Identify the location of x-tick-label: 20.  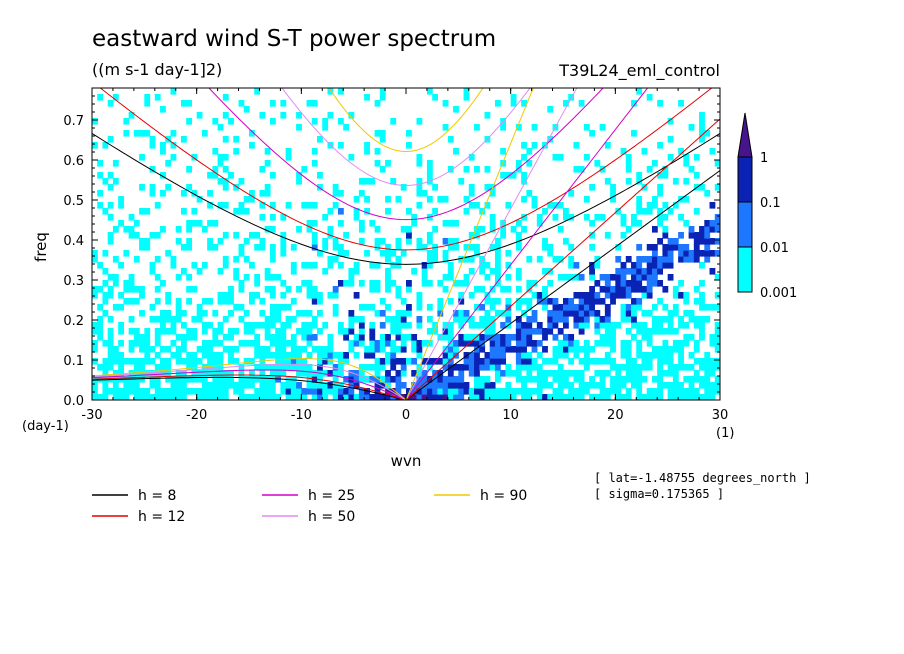
(615, 415).